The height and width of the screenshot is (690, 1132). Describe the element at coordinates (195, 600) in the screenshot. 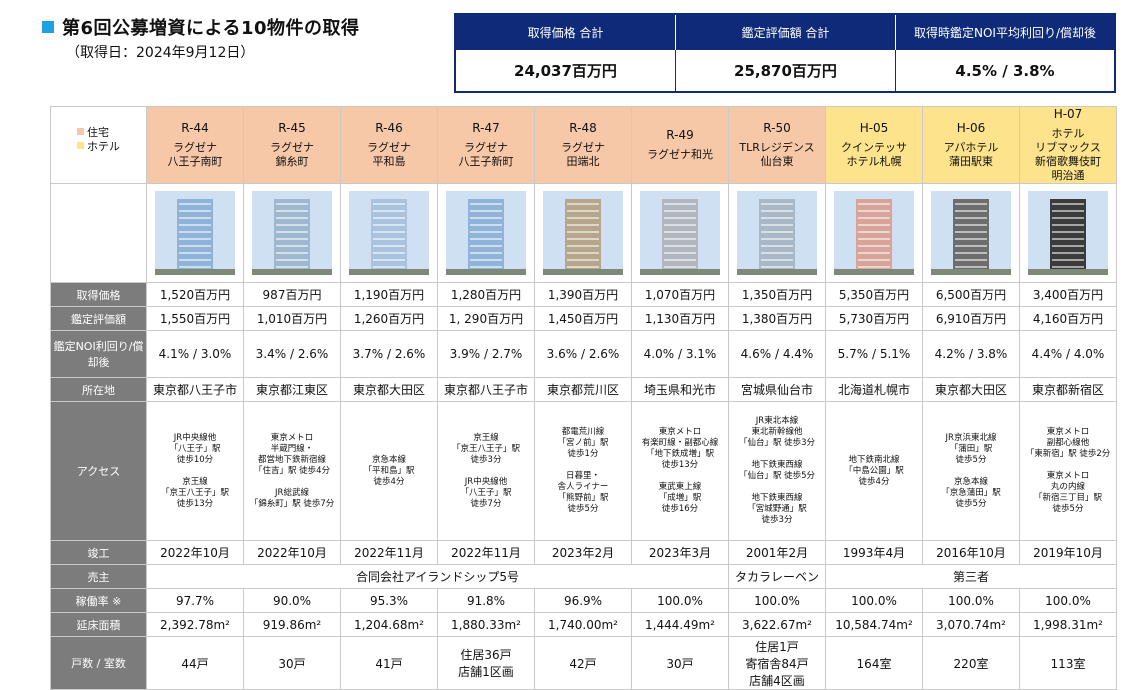

I see `occupancy-cell: 97.7%` at that location.